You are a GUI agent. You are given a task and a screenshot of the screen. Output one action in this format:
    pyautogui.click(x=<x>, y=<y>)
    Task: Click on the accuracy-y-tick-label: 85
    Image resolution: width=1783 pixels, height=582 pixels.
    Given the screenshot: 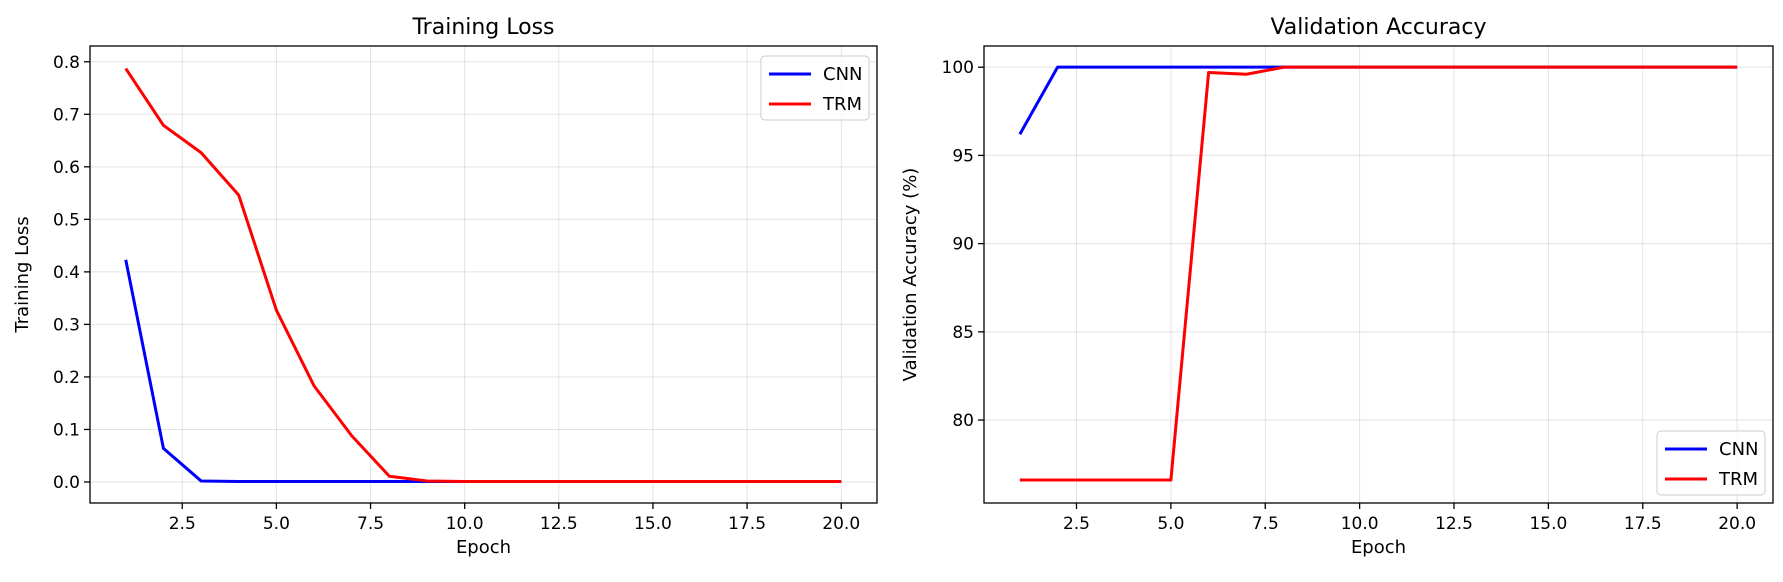 What is the action you would take?
    pyautogui.click(x=963, y=333)
    